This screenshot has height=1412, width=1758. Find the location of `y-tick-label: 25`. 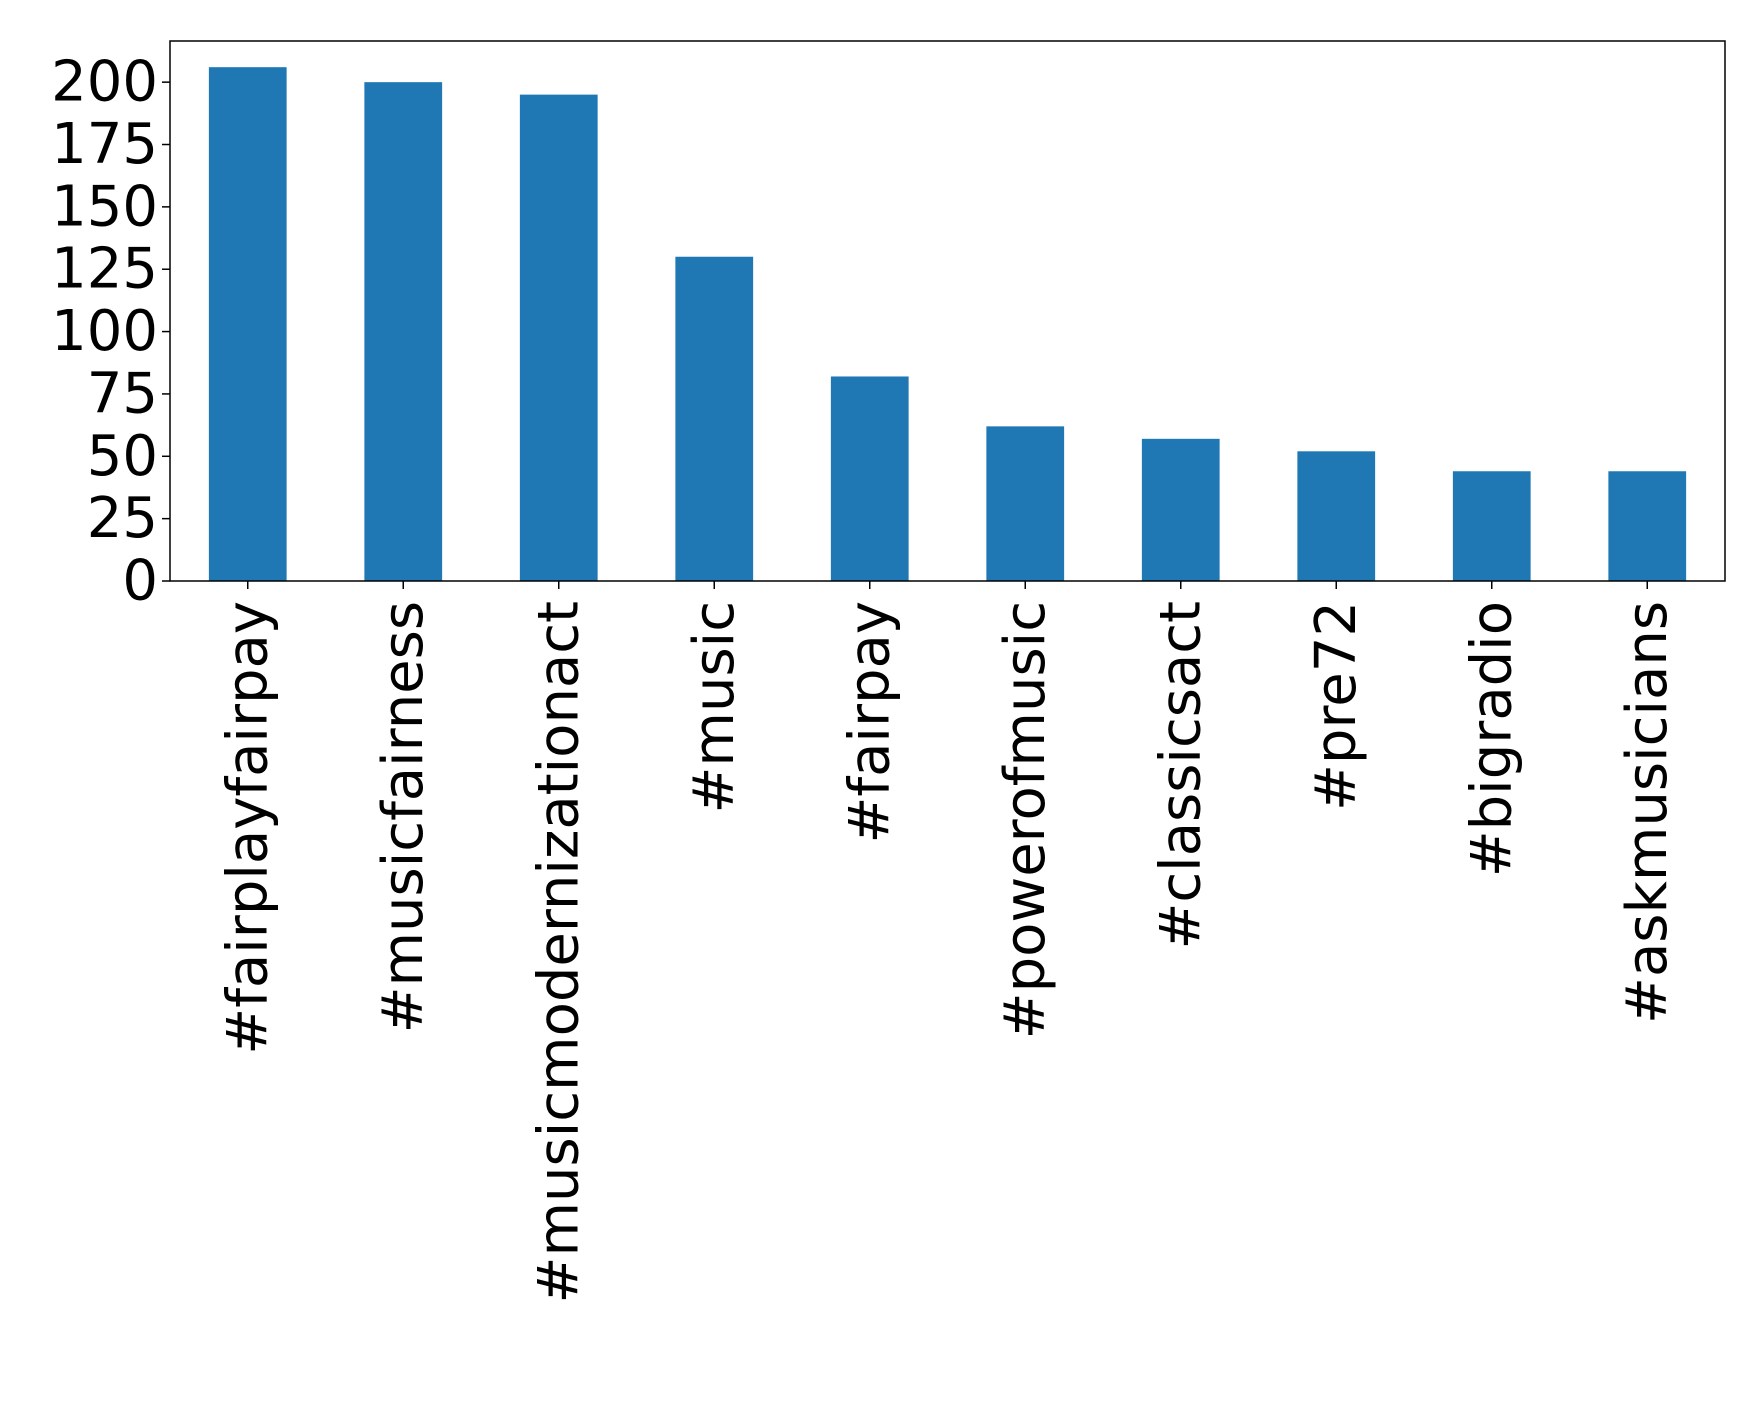

y-tick-label: 25 is located at coordinates (122, 518).